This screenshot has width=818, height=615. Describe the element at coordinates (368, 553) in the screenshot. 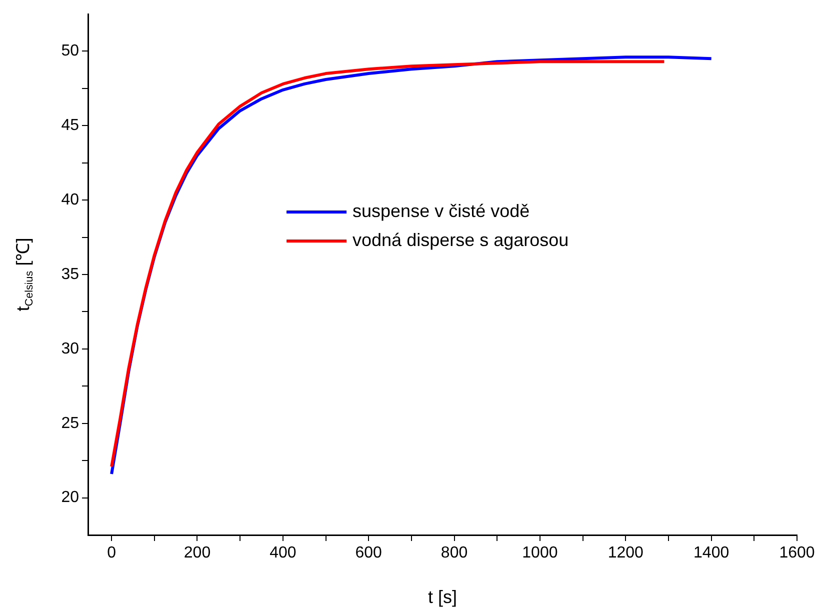

I see `x-tick-label: 600` at that location.